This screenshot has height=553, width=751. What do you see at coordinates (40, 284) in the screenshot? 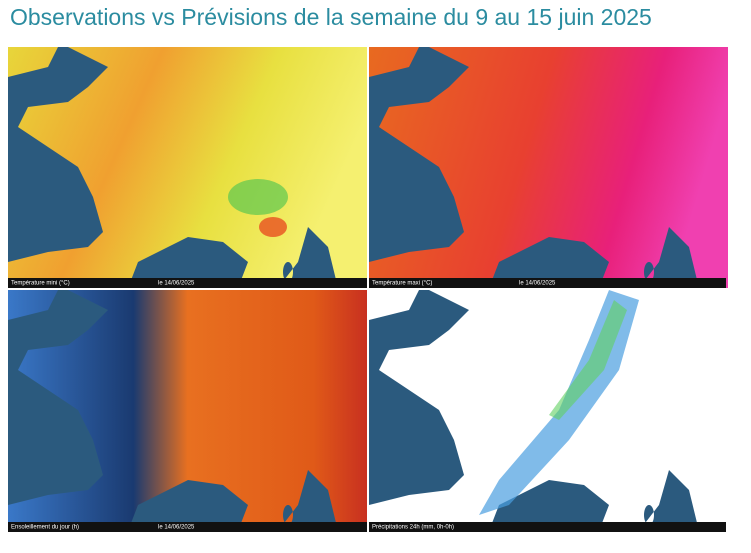
I see `map-caption: Température mini (°C)` at bounding box center [40, 284].